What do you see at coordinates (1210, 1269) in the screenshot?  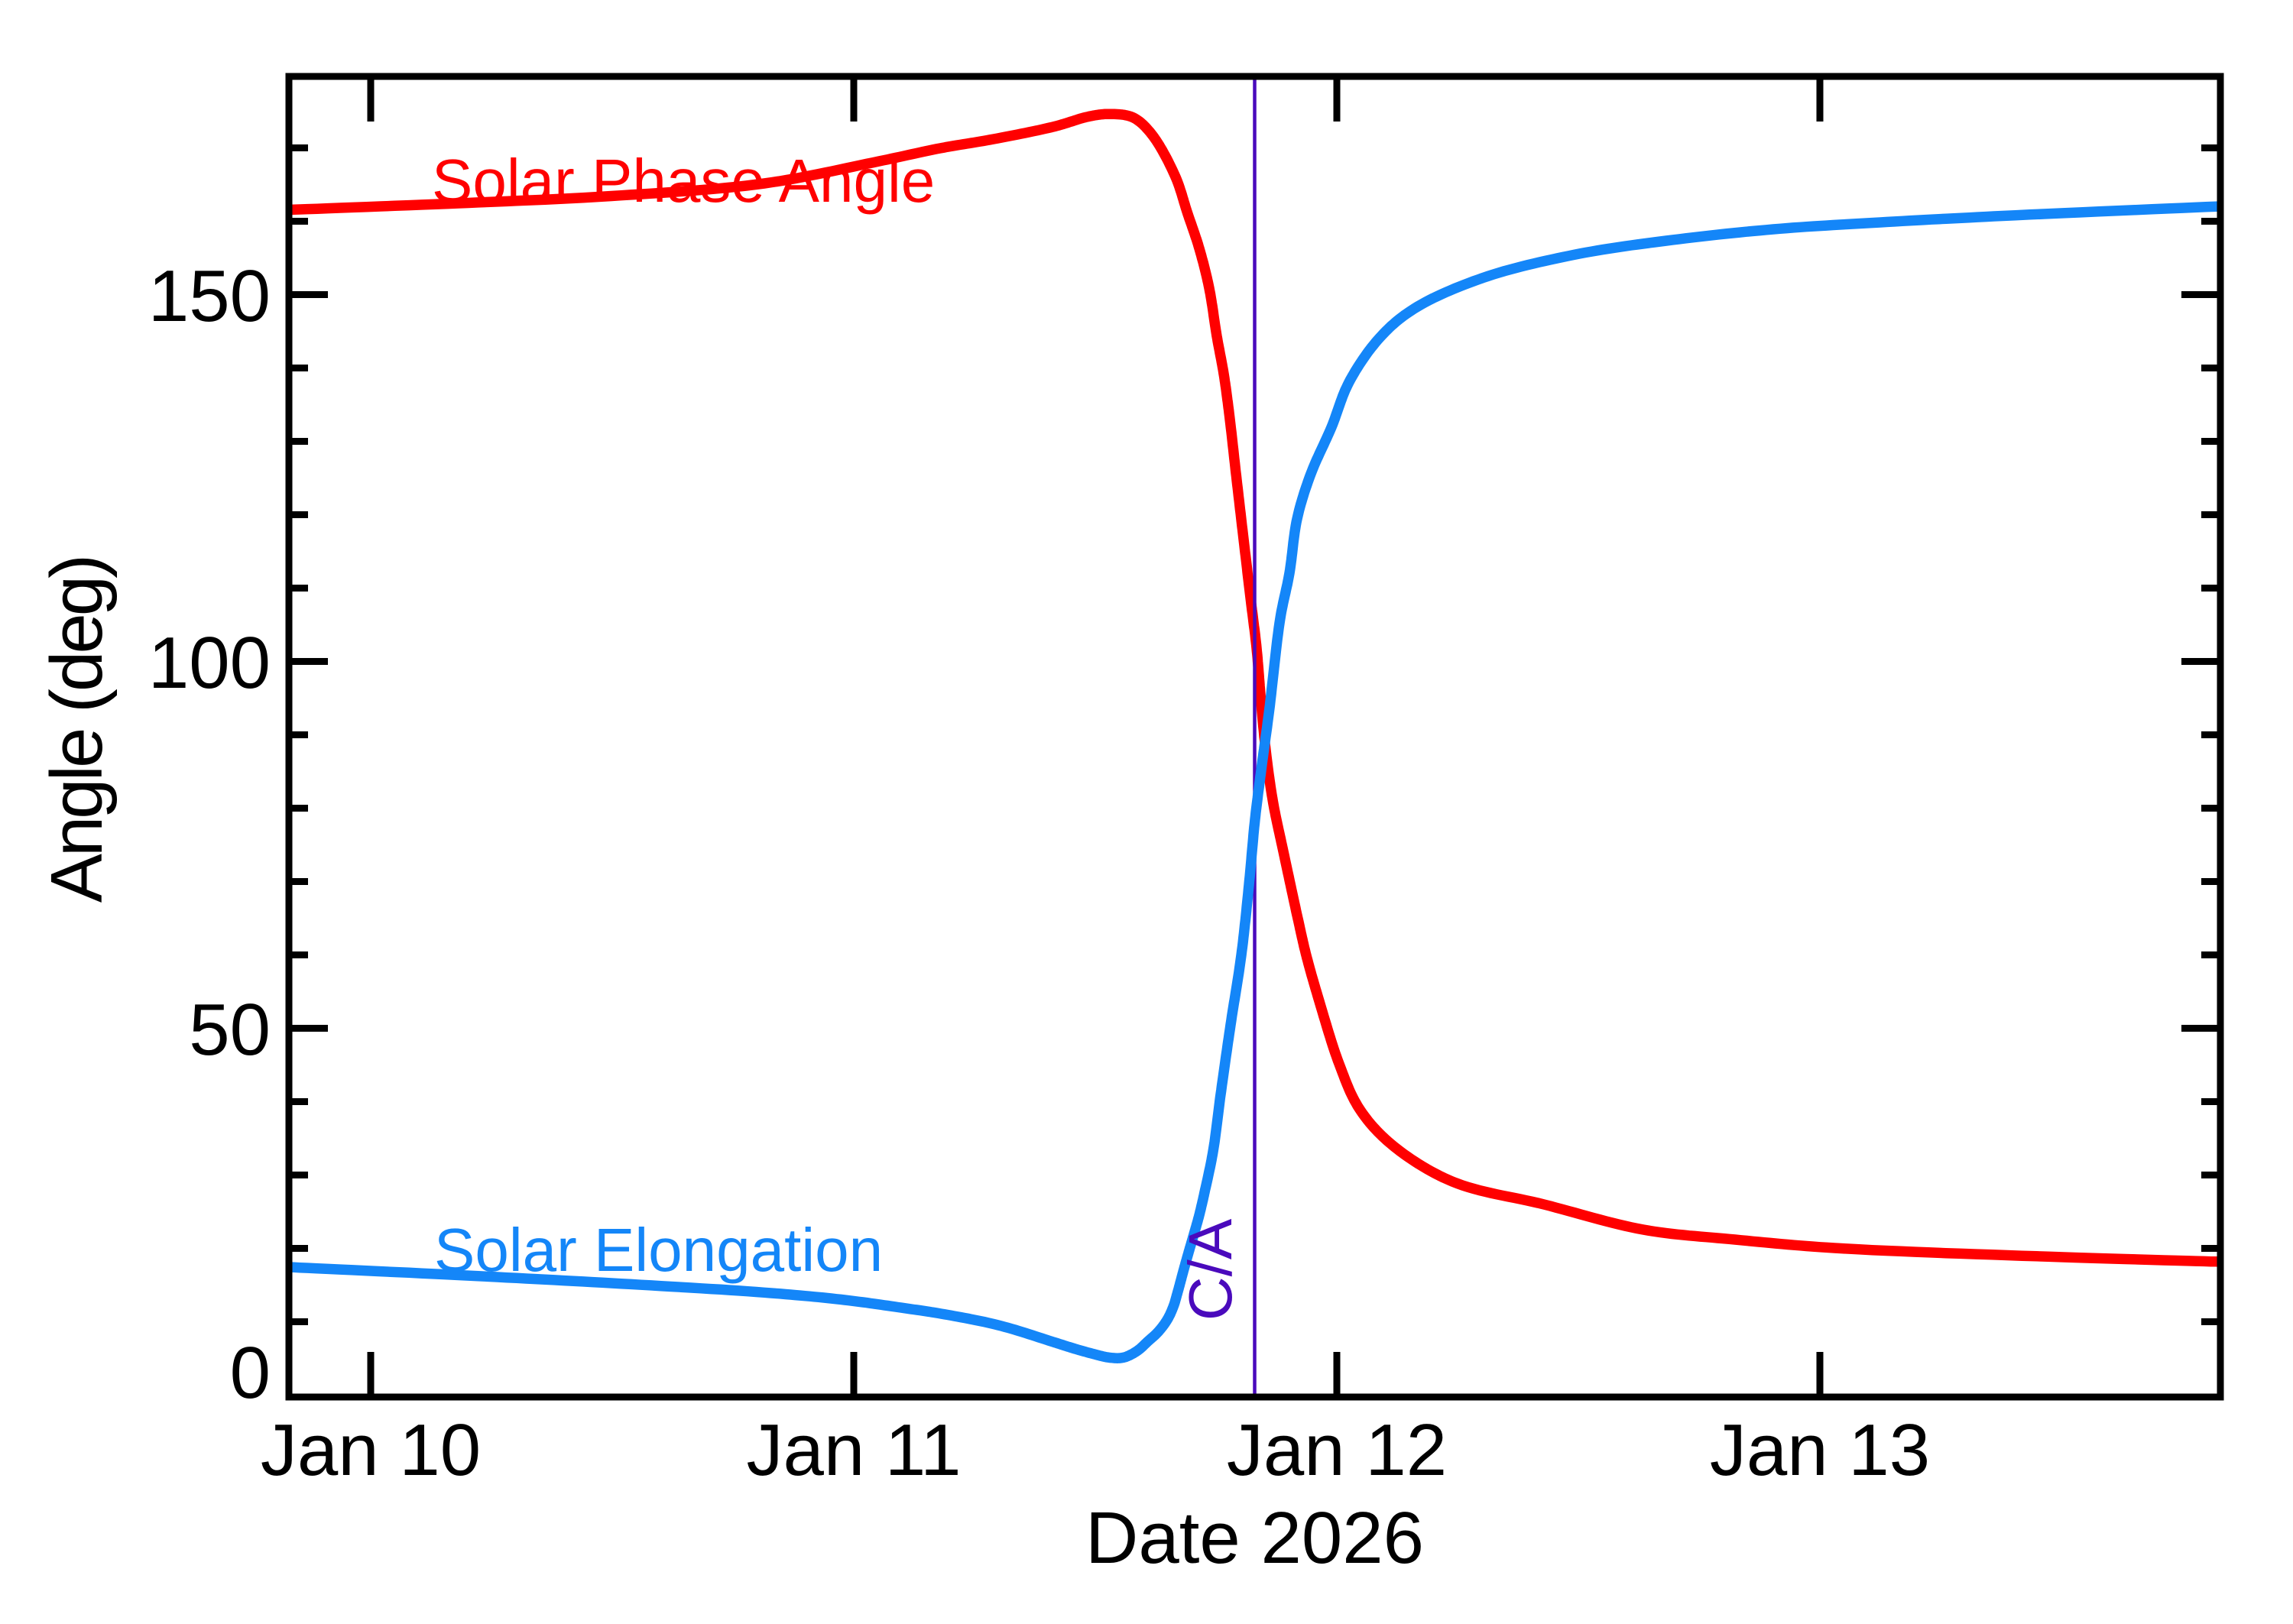 I see `svg-text: C/A` at bounding box center [1210, 1269].